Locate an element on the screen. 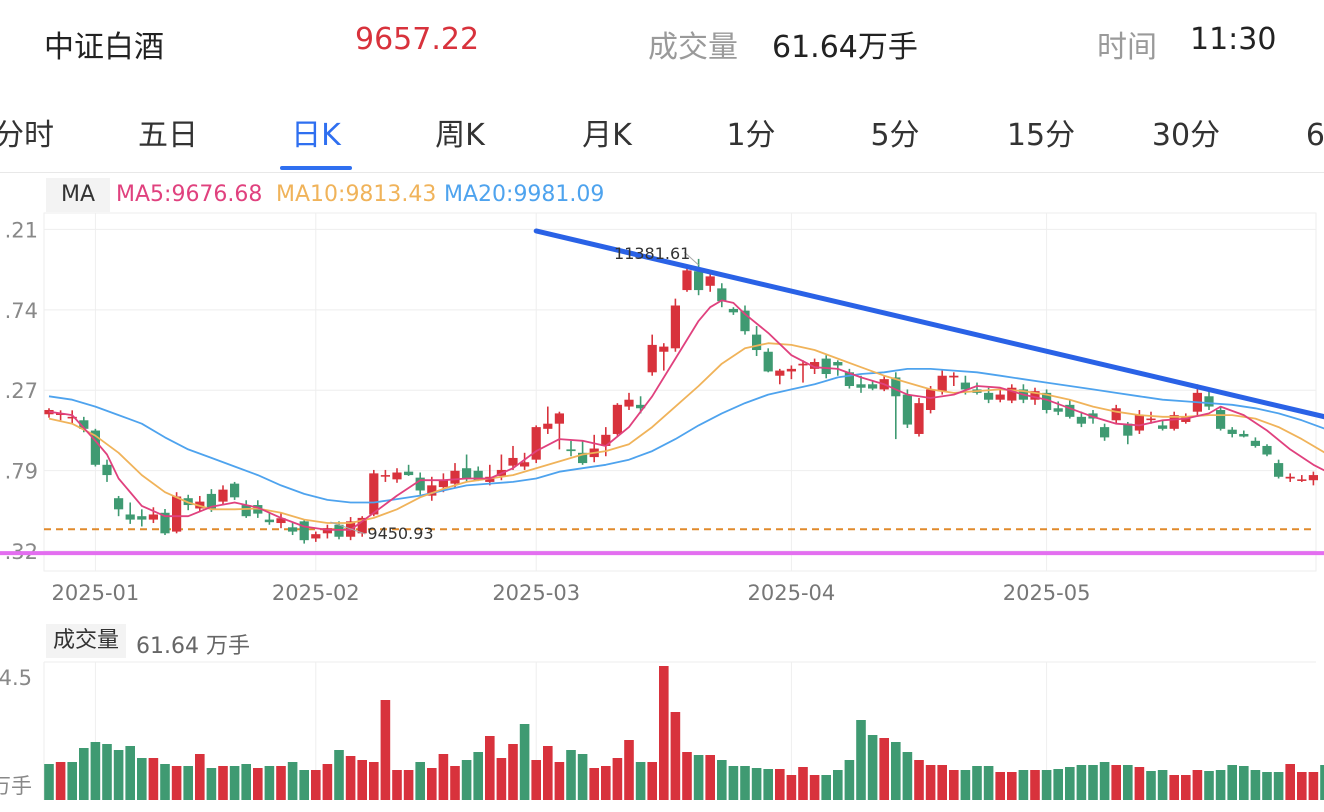 Image resolution: width=1324 pixels, height=812 pixels. tab-1min: 1分 is located at coordinates (751, 135).